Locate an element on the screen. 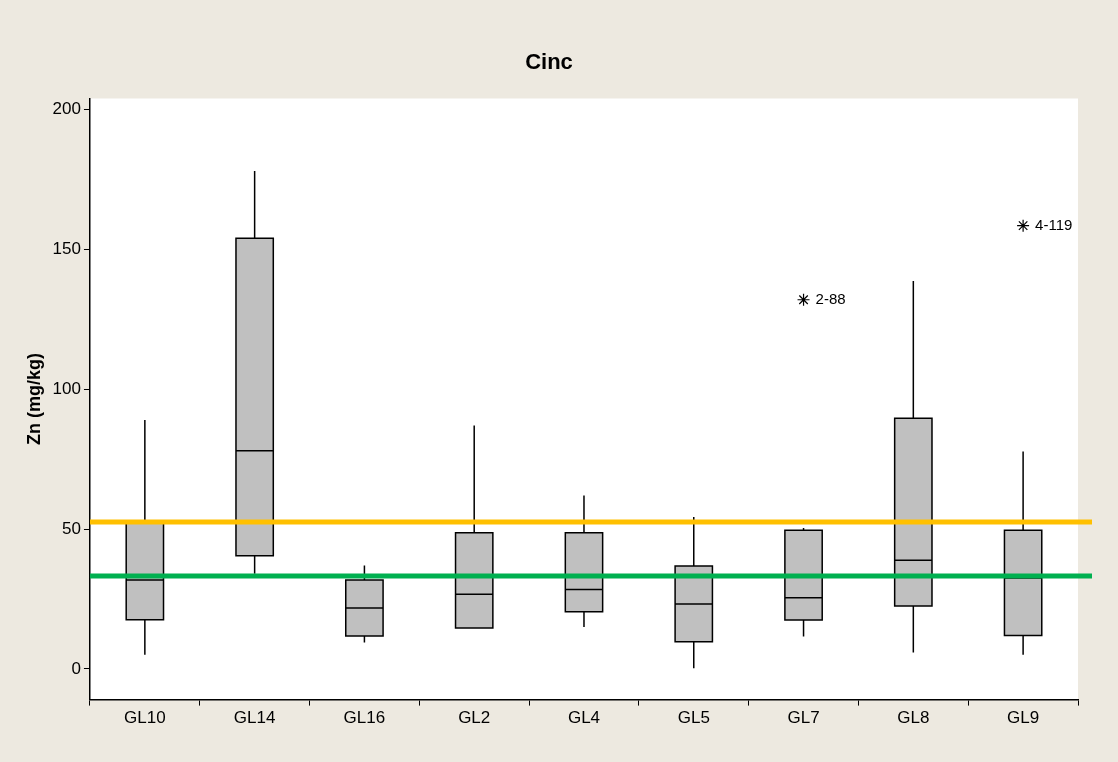  annotation: 4-119 is located at coordinates (1054, 224).